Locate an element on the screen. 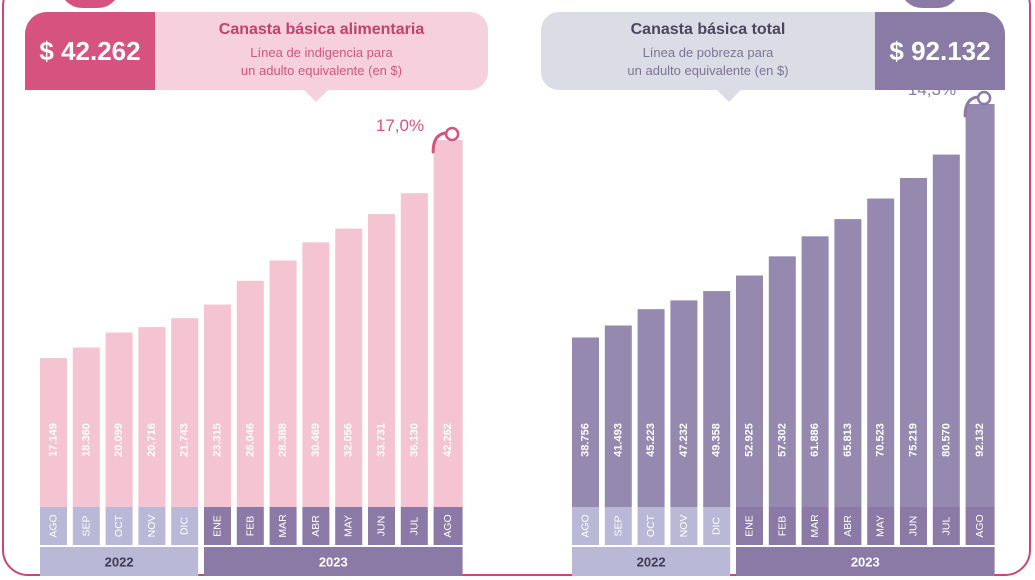 This screenshot has width=1035, height=580. value-label-0-10: 33.731 is located at coordinates (382, 440).